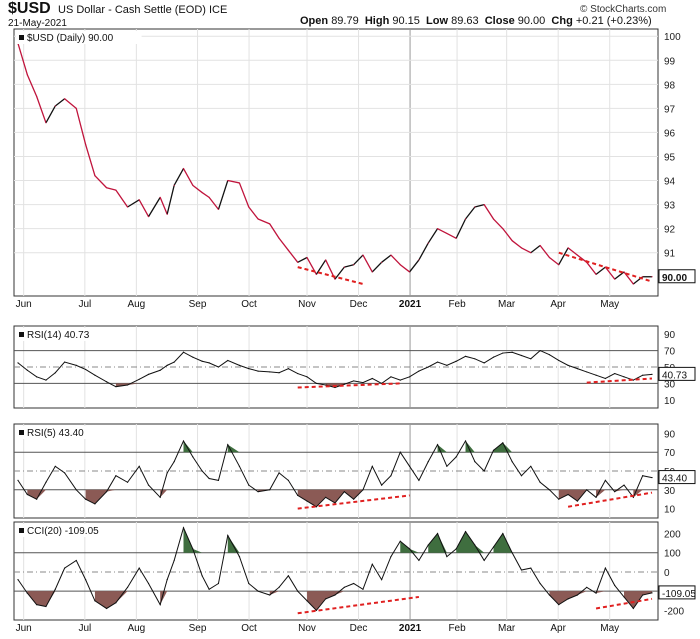 The image size is (700, 639). Describe the element at coordinates (623, 9) in the screenshot. I see `brand-logo: © StockCharts.com` at that location.